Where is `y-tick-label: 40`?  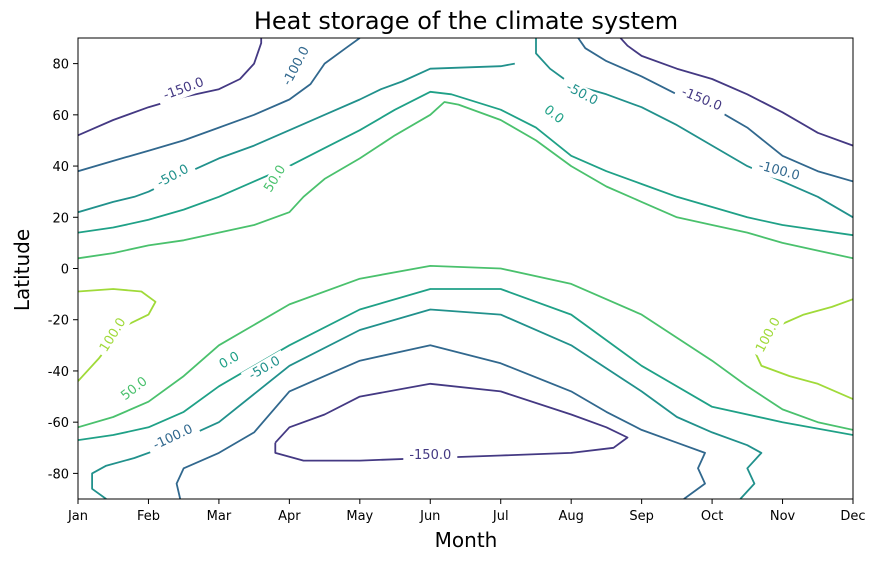 y-tick-label: 40 is located at coordinates (60, 167).